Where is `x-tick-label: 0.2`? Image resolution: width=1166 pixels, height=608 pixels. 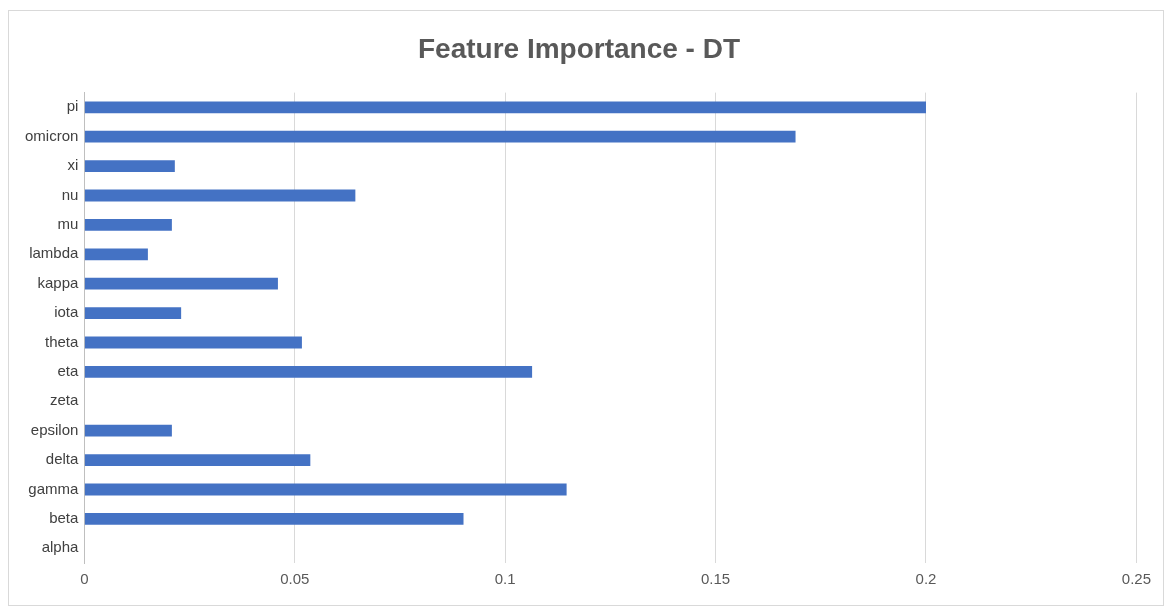
x-tick-label: 0.2 is located at coordinates (926, 579).